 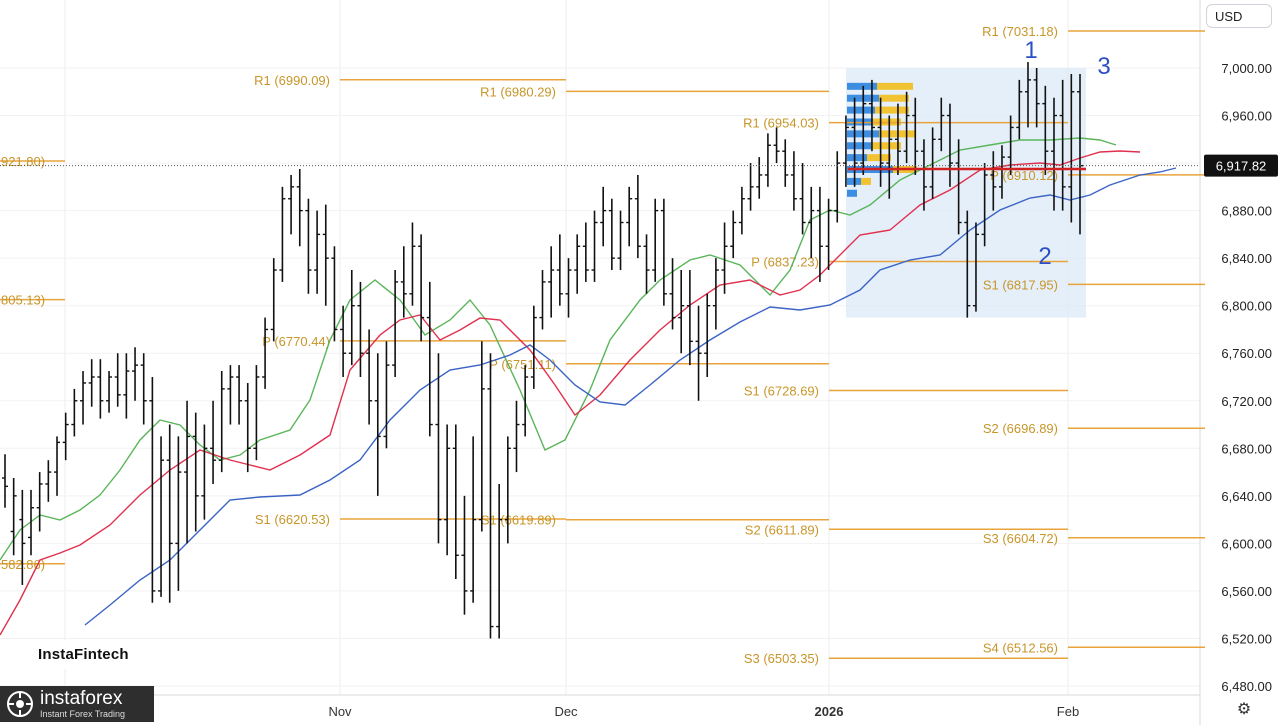 I want to click on settings-gear-icon: ⚙, so click(x=1244, y=709).